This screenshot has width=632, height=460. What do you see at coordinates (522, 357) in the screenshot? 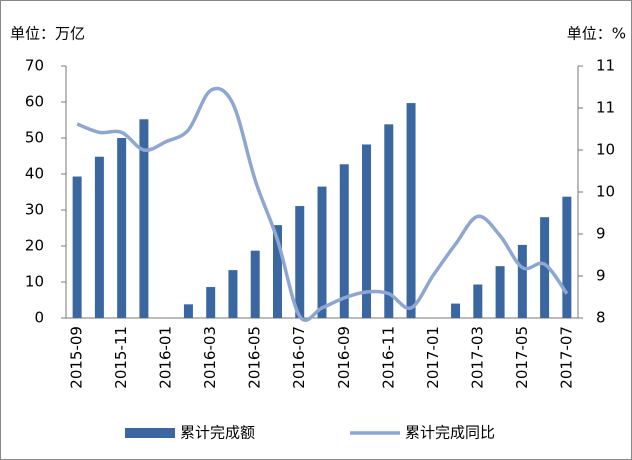
I see `x-tick-label: 2017-05` at bounding box center [522, 357].